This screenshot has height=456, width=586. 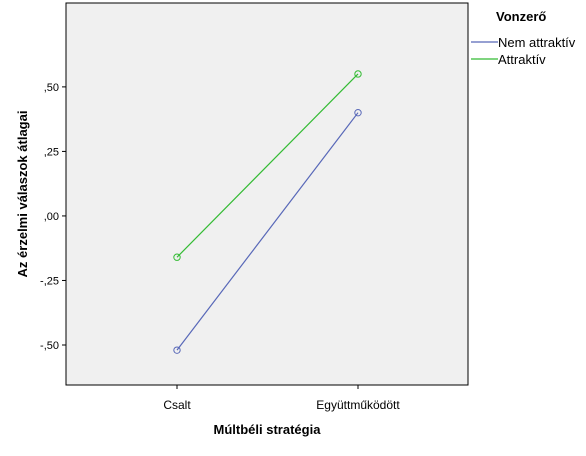 What do you see at coordinates (521, 16) in the screenshot?
I see `legend-title: Vonzerő` at bounding box center [521, 16].